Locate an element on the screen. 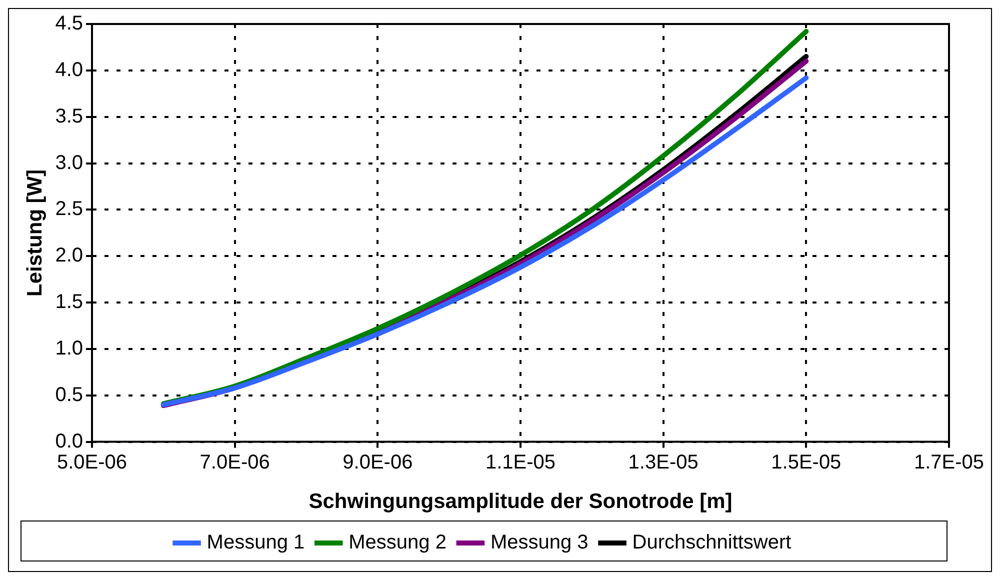 Image resolution: width=1000 pixels, height=580 pixels. legend-label: Messung 2 is located at coordinates (397, 543).